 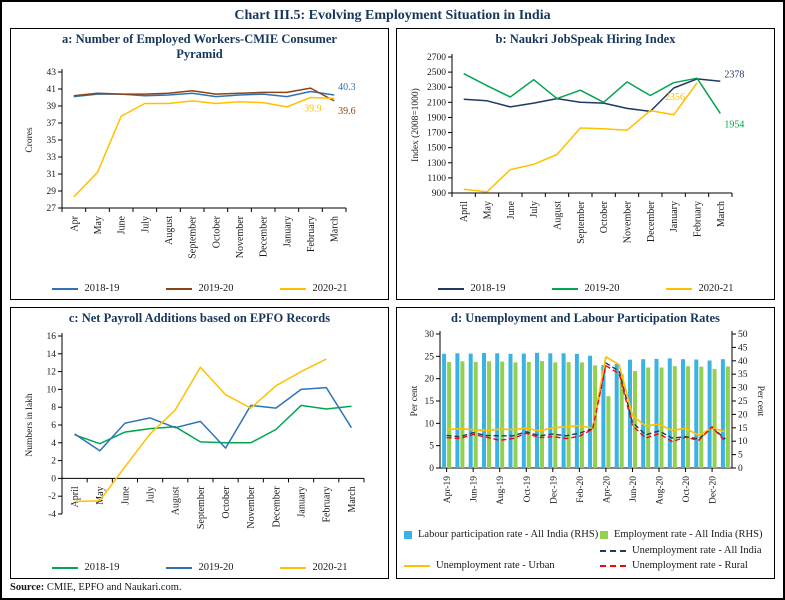 What do you see at coordinates (743, 335) in the screenshot?
I see `svg-text: 50` at bounding box center [743, 335].